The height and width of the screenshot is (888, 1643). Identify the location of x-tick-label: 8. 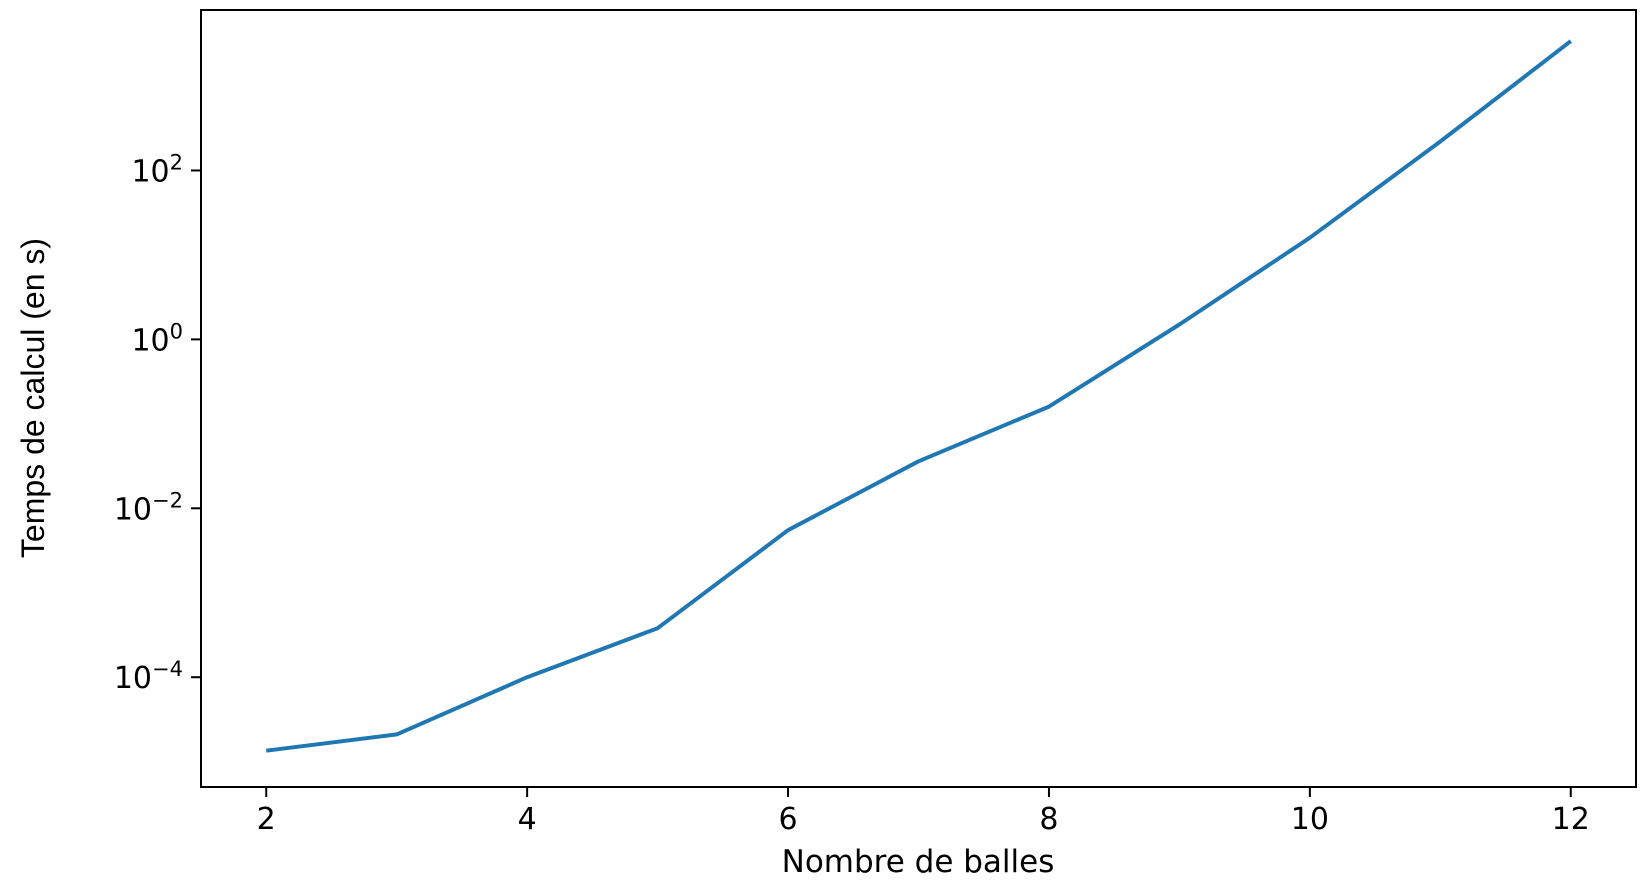
(1048, 819).